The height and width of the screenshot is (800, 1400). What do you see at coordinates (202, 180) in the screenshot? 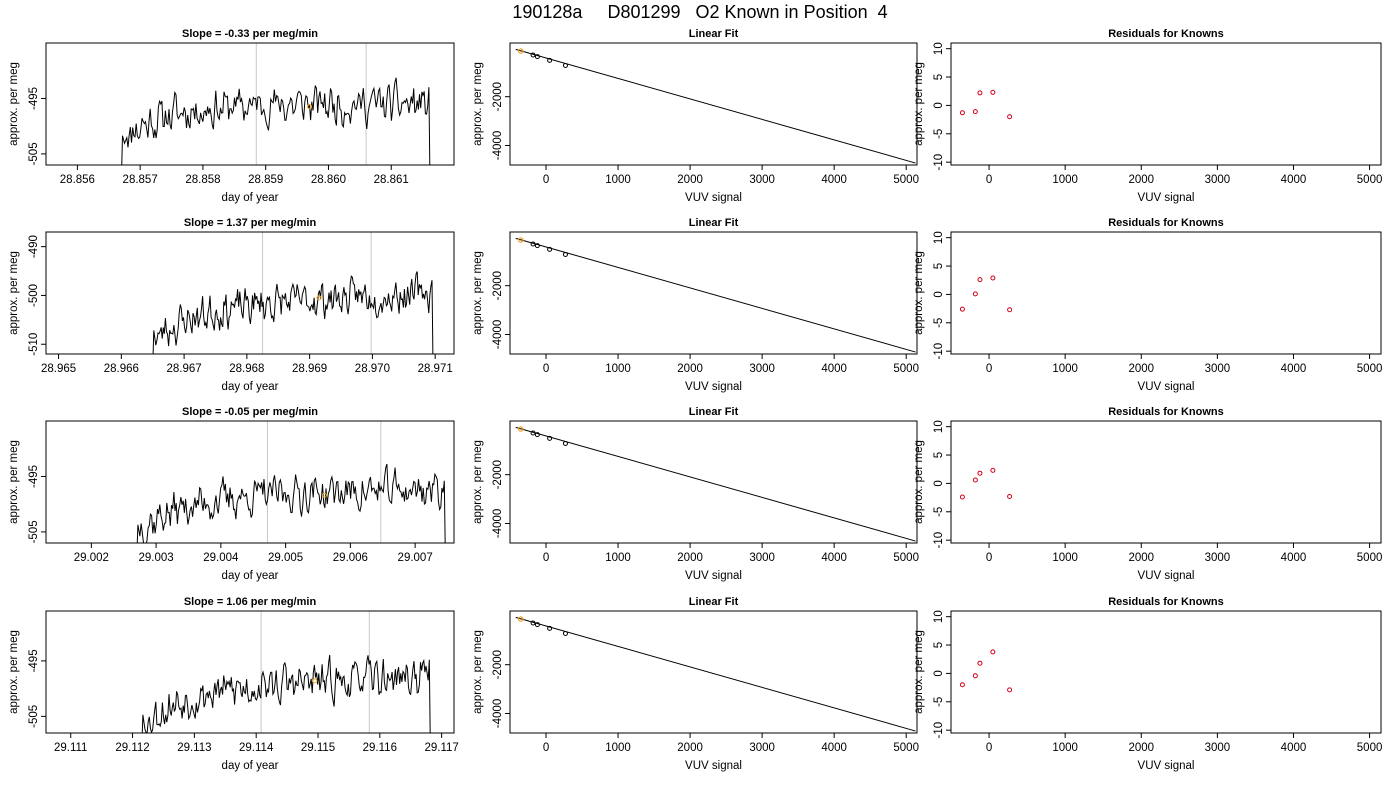
I see `x-tick-label: 28.858` at bounding box center [202, 180].